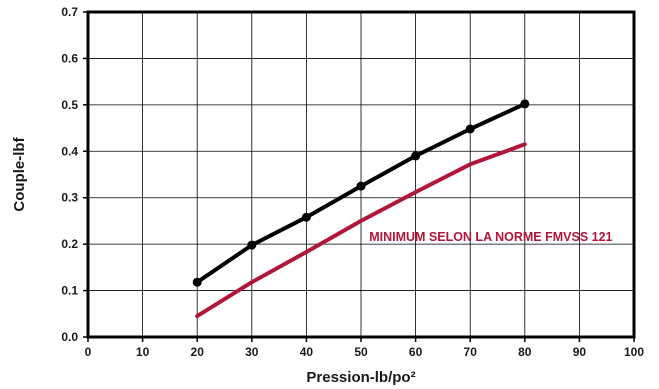 This screenshot has width=659, height=389. I want to click on x-tick-label: 0, so click(88, 352).